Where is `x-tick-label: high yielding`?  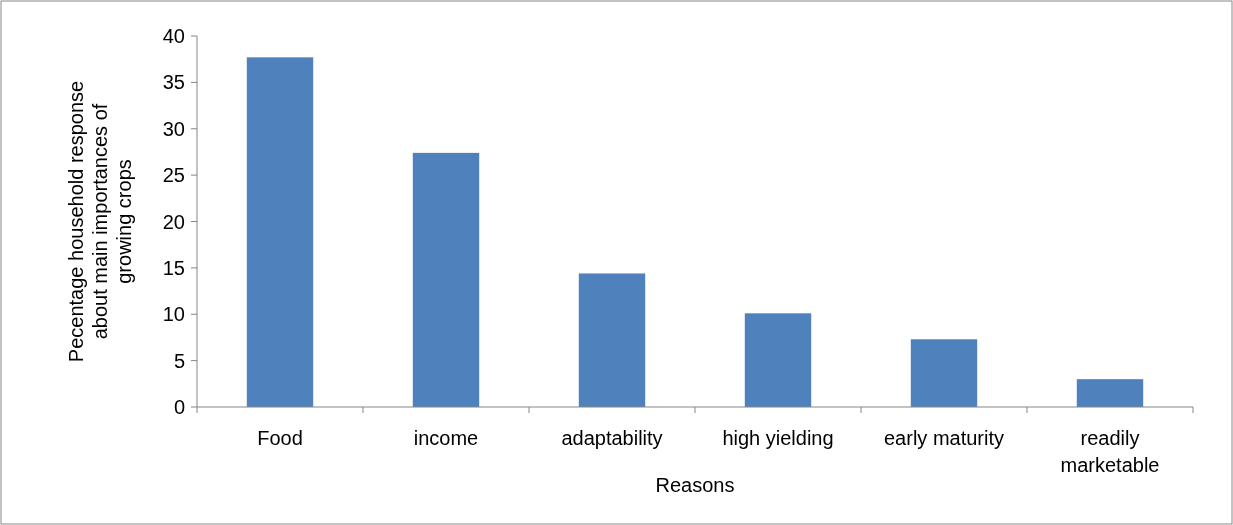
x-tick-label: high yielding is located at coordinates (778, 438).